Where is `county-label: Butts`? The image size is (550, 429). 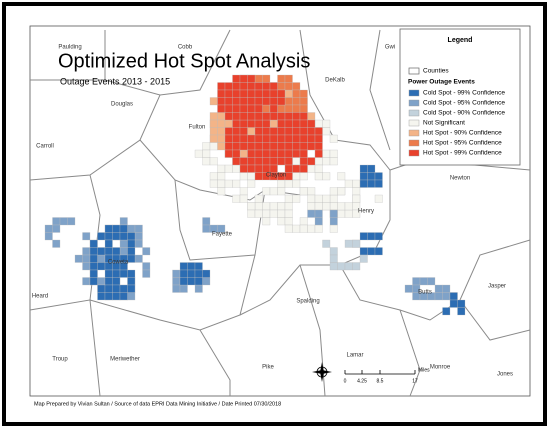
county-label: Butts is located at coordinates (425, 293).